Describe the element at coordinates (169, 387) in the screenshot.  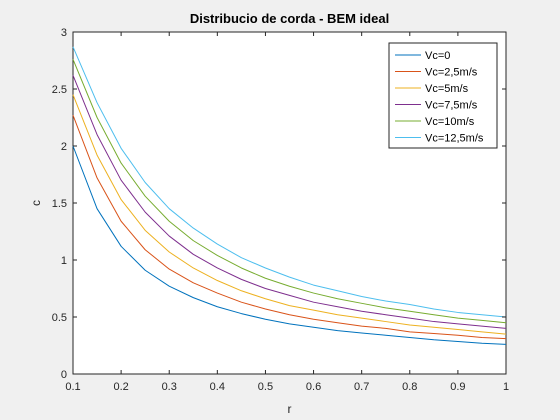
I see `x-tick-label: 0.3` at that location.